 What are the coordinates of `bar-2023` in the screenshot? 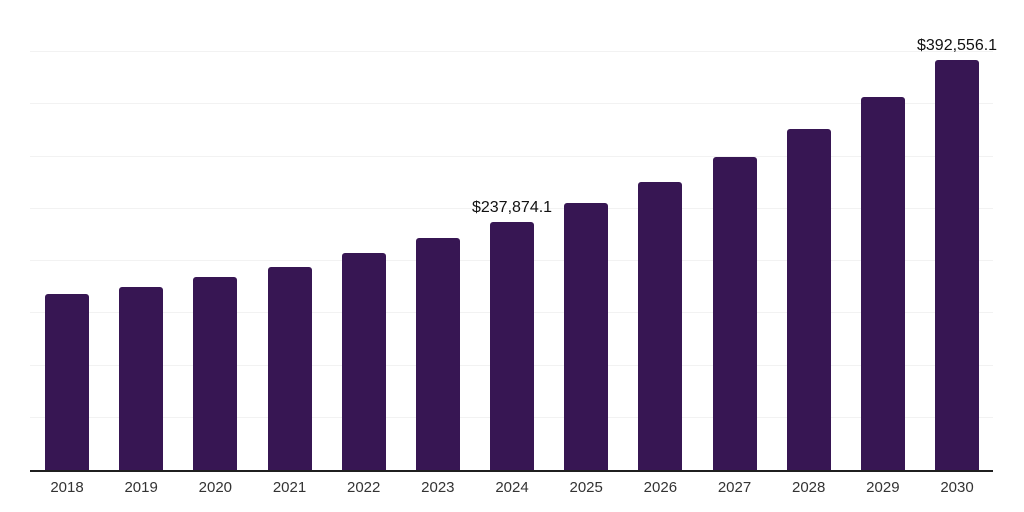 It's located at (437, 354).